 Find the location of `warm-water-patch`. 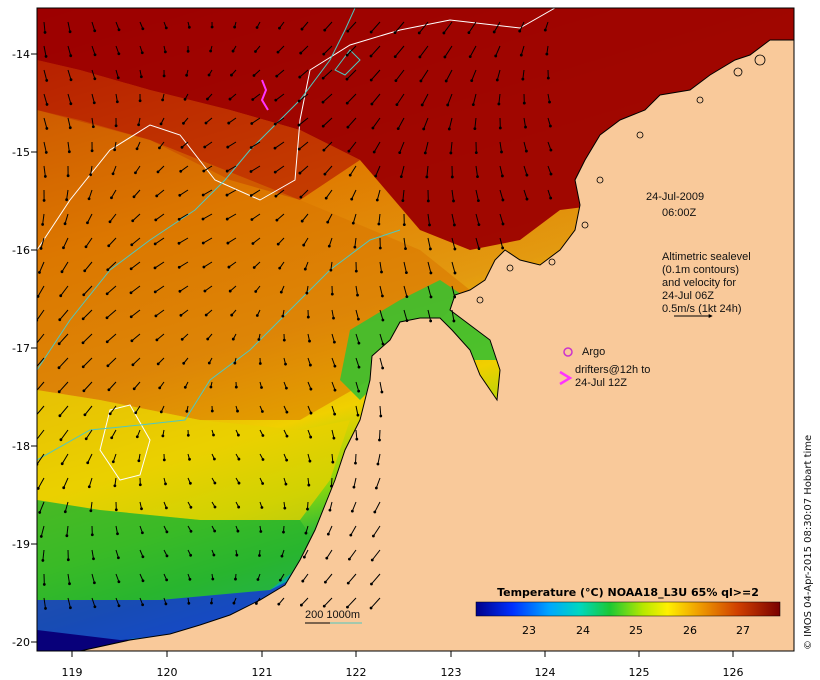

warm-water-patch is located at coordinates (198, 130).